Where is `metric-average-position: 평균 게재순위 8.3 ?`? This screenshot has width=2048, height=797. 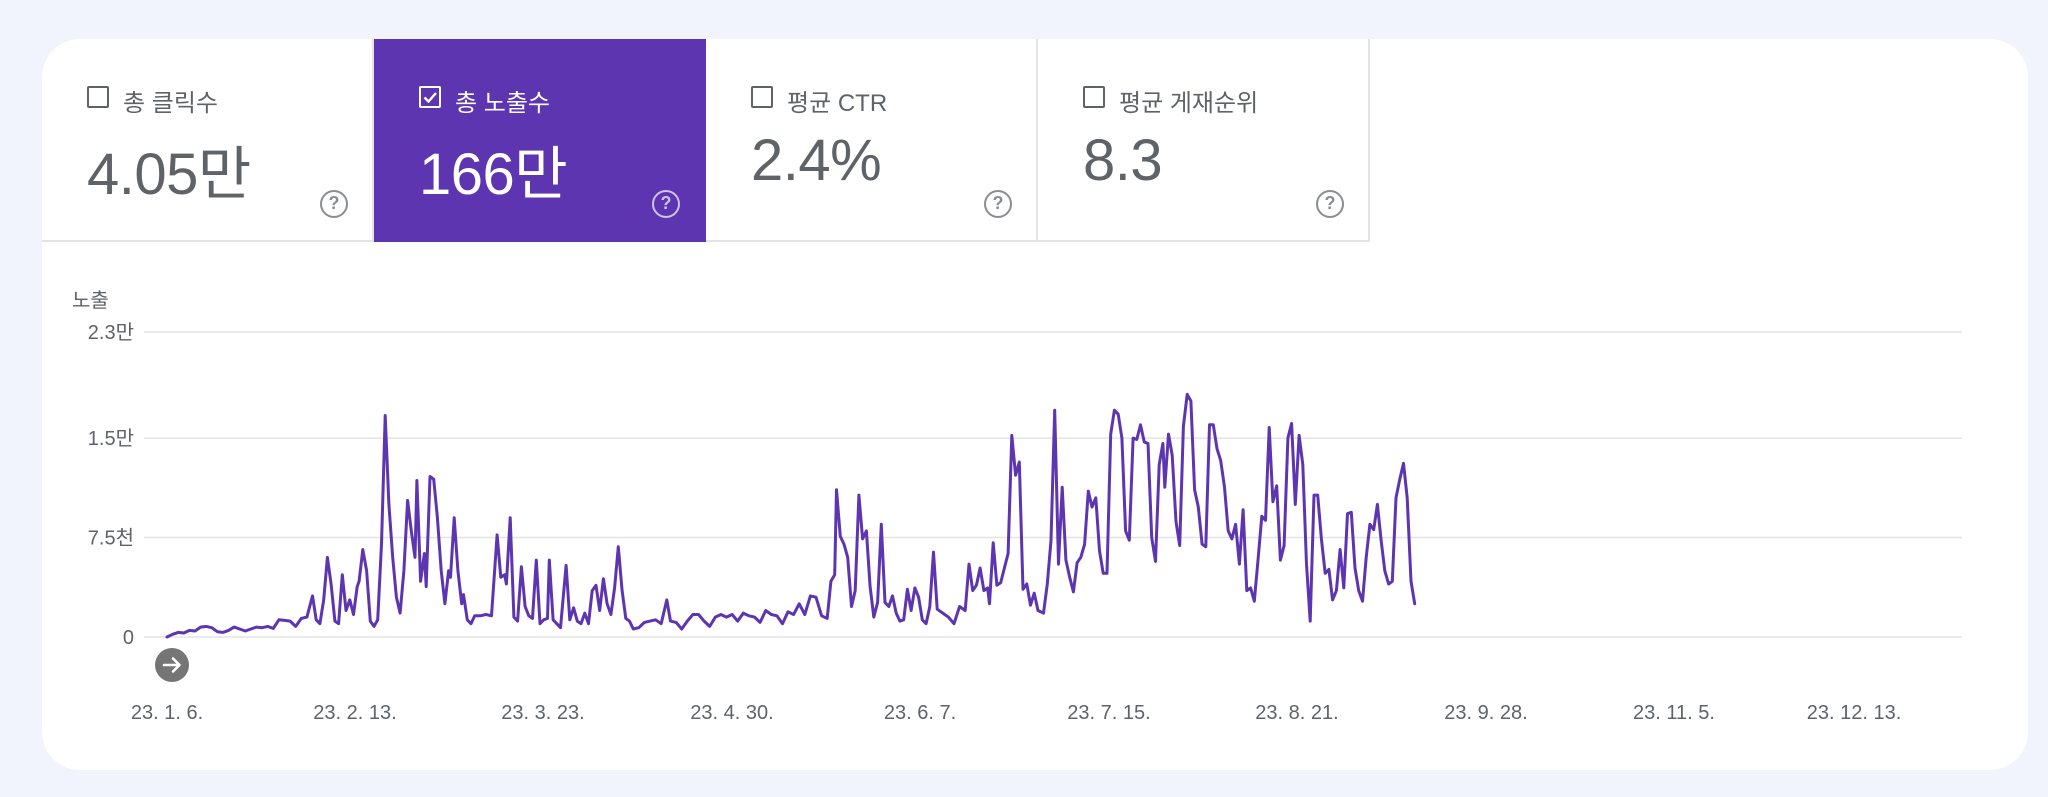 metric-average-position: 평균 게재순위 8.3 ? is located at coordinates (1204, 140).